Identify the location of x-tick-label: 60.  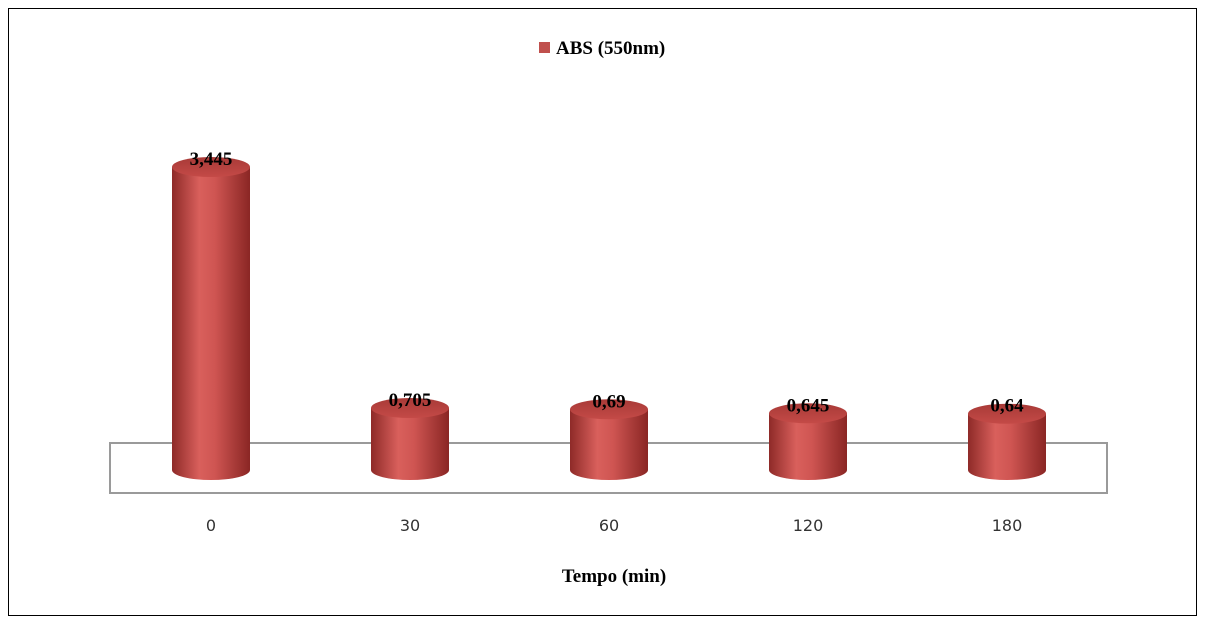
(609, 525).